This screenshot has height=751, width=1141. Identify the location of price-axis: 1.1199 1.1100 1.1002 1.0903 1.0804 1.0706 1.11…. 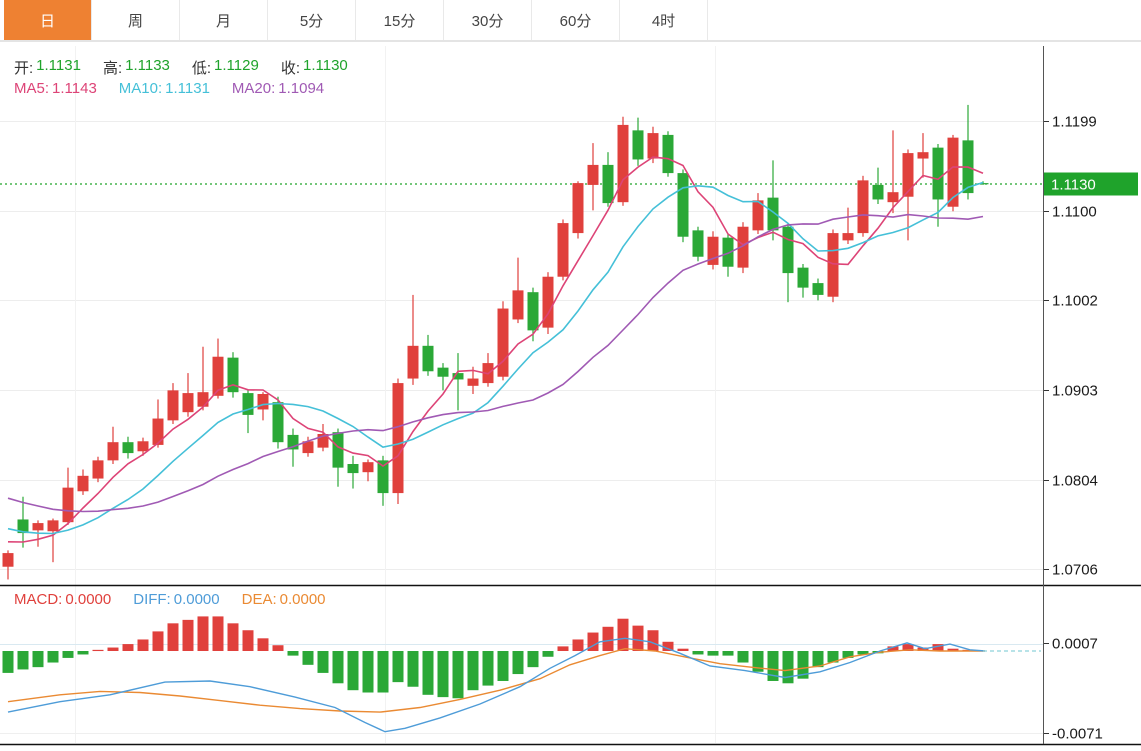
(1090, 428).